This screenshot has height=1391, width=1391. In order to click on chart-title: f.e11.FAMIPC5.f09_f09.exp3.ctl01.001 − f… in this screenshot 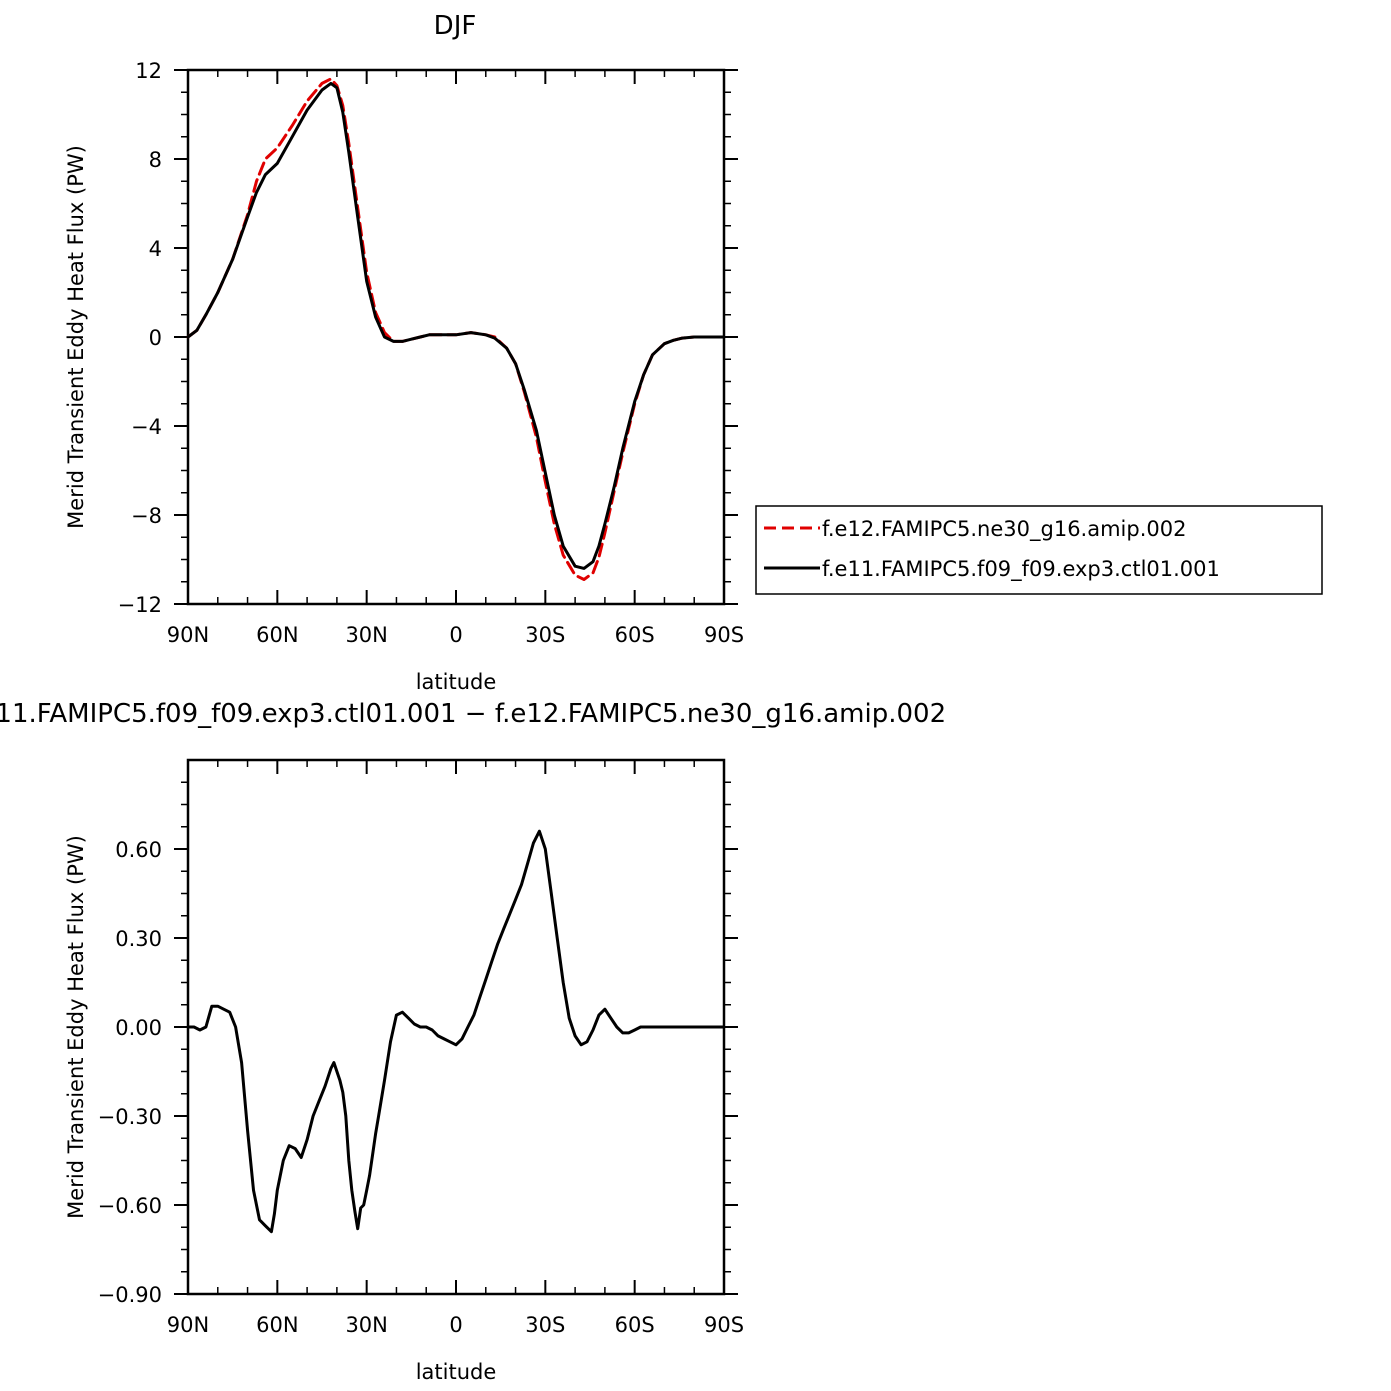, I will do `click(473, 714)`.